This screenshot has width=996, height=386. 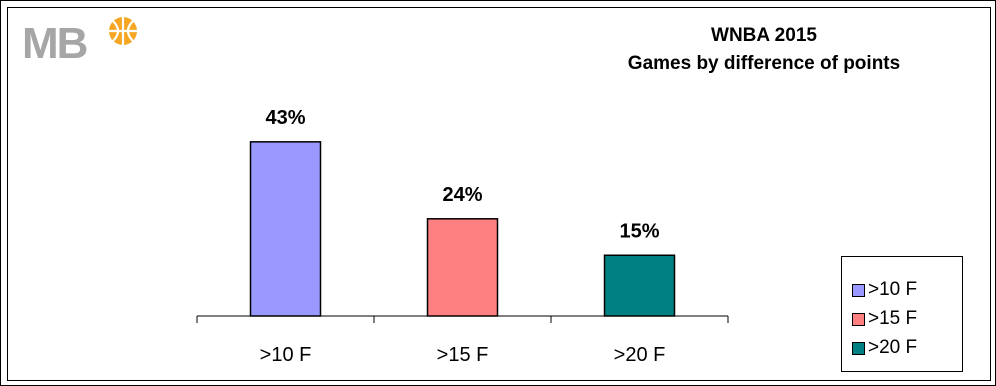 I want to click on x-tick-label: >10 F, so click(x=286, y=355).